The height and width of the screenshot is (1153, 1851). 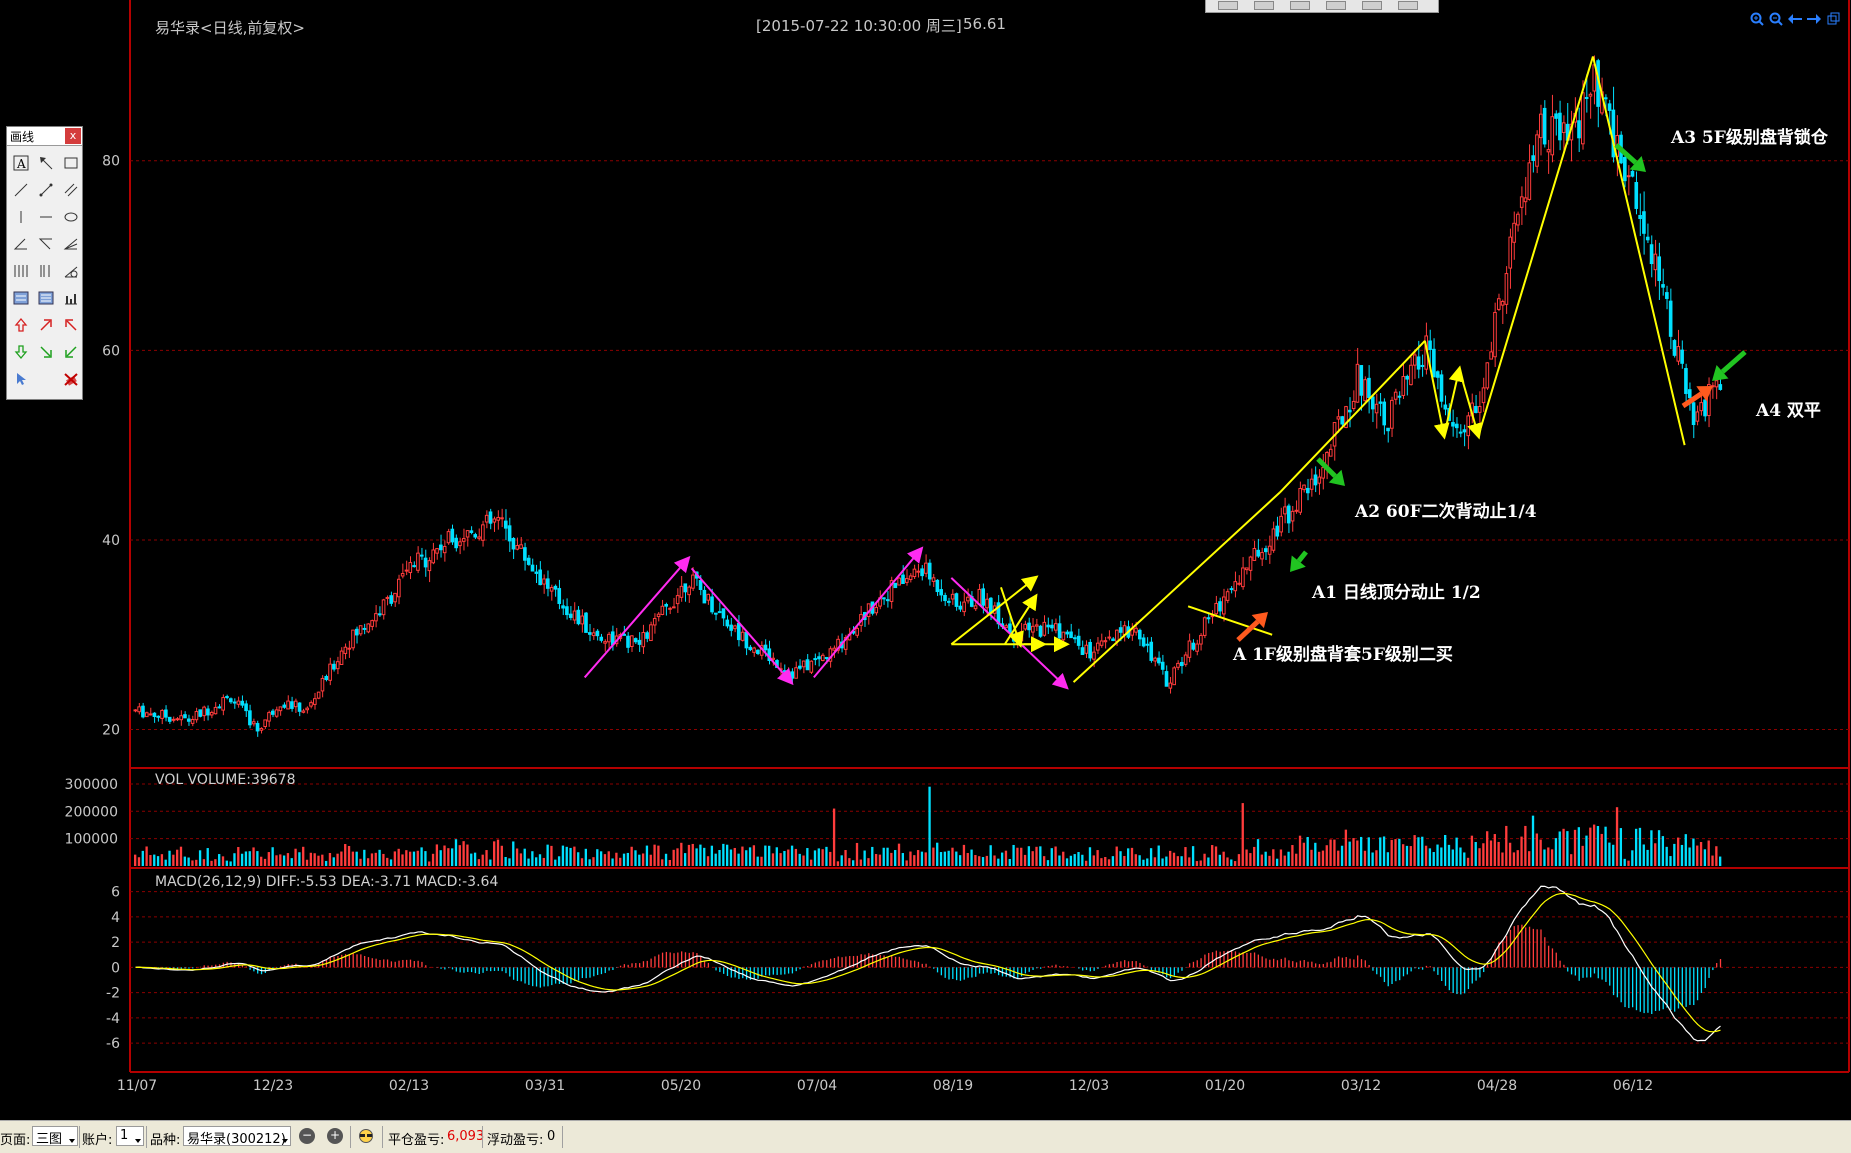 I want to click on zoom-in-icon, so click(x=1757, y=19).